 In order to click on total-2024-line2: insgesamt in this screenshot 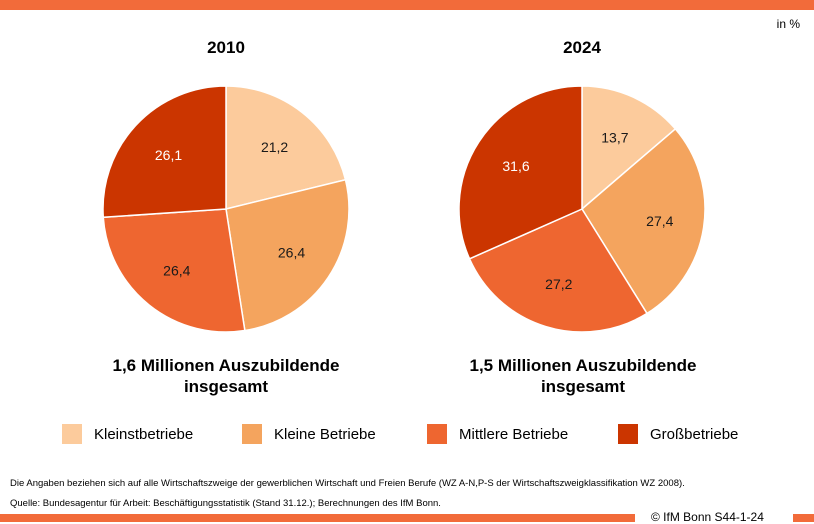, I will do `click(583, 386)`.